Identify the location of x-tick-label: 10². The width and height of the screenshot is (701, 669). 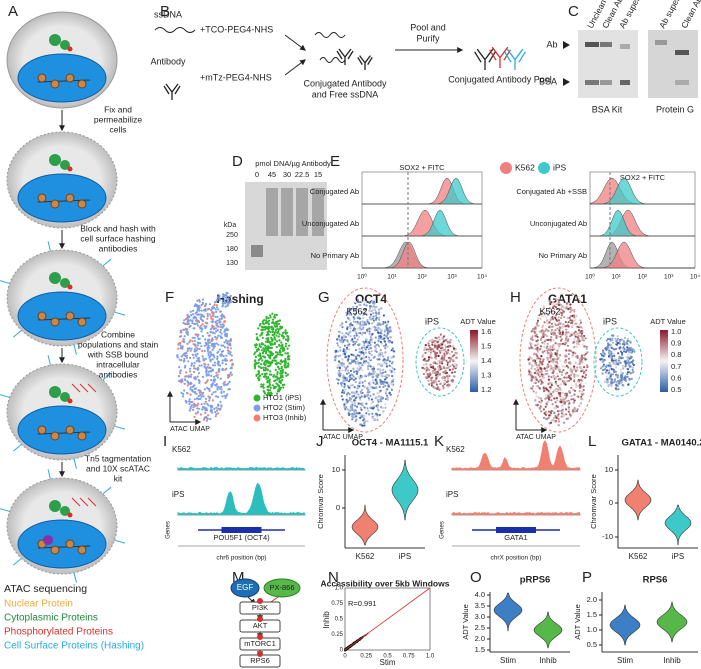
(643, 277).